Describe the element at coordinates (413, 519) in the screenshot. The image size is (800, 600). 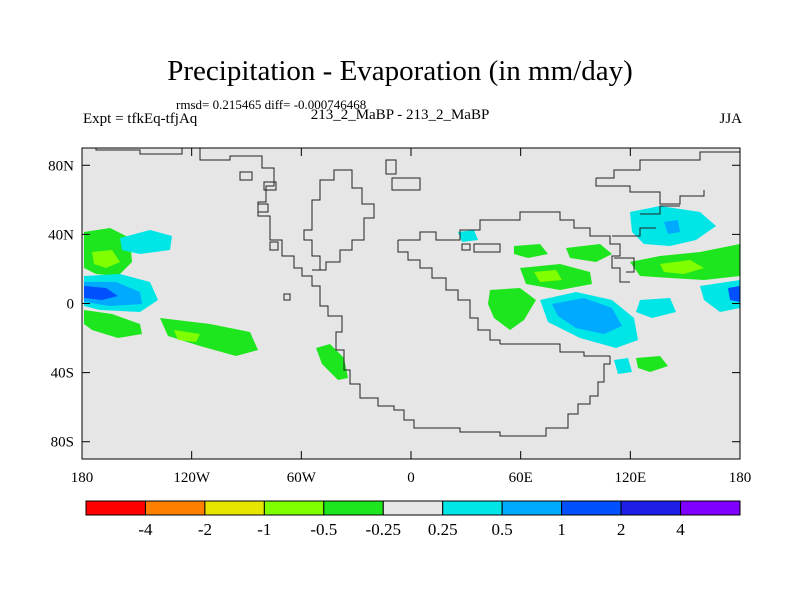
I see `colorbar: -4 -2 -1 -0.5 -0.25 0.25 0.5 1 2 4` at that location.